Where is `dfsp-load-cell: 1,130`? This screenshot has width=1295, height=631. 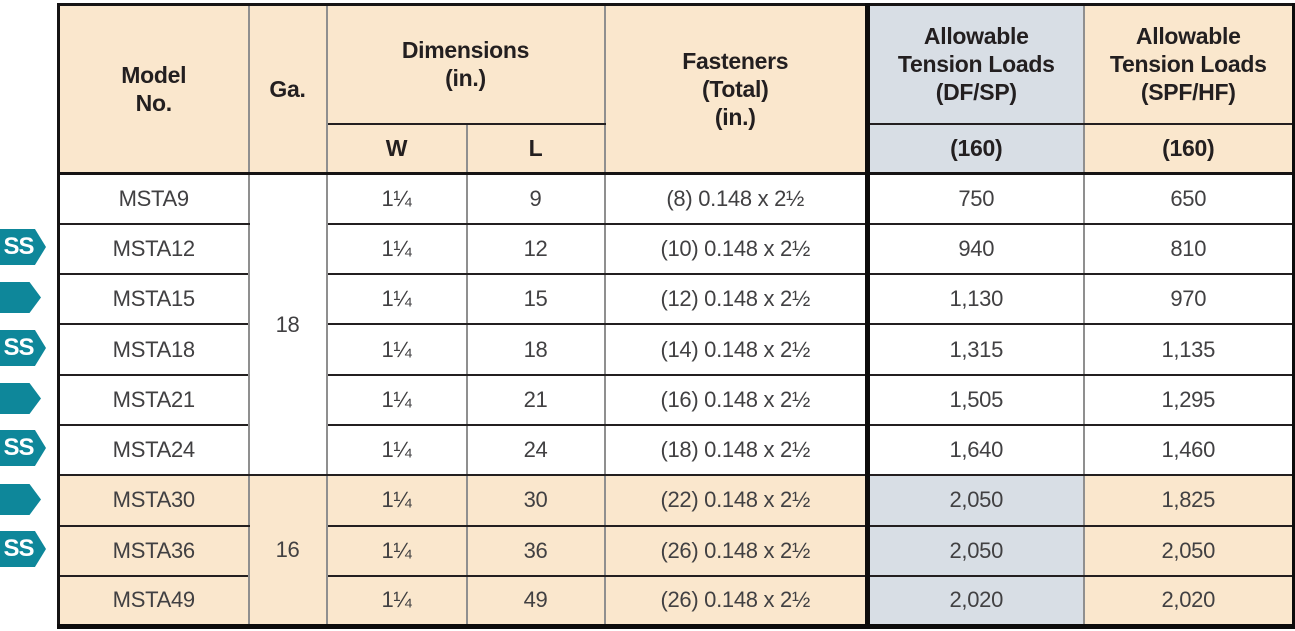
dfsp-load-cell: 1,130 is located at coordinates (975, 299).